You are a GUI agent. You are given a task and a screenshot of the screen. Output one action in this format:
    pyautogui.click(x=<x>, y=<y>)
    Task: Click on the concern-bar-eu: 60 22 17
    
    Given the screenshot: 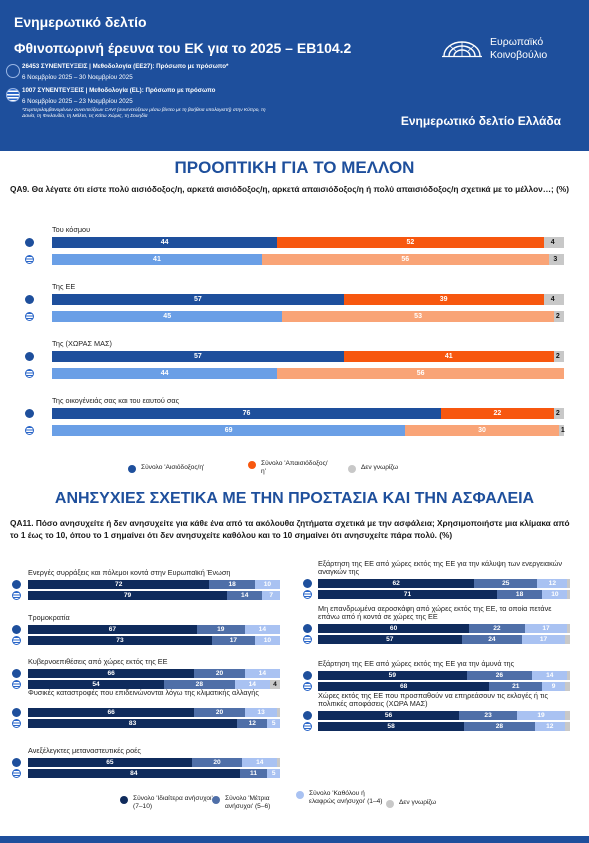 What is the action you would take?
    pyautogui.click(x=444, y=628)
    